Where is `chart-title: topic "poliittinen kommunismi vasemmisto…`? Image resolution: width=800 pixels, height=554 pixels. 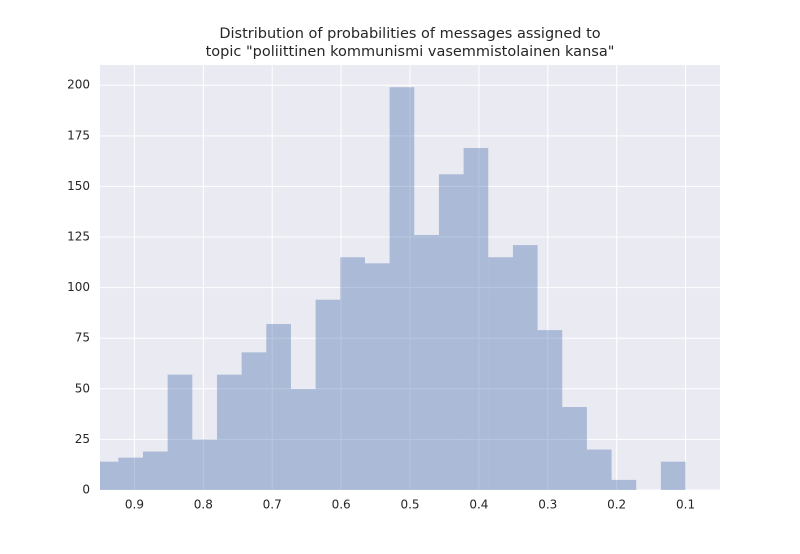 chart-title: topic "poliittinen kommunismi vasemmisto… is located at coordinates (410, 52).